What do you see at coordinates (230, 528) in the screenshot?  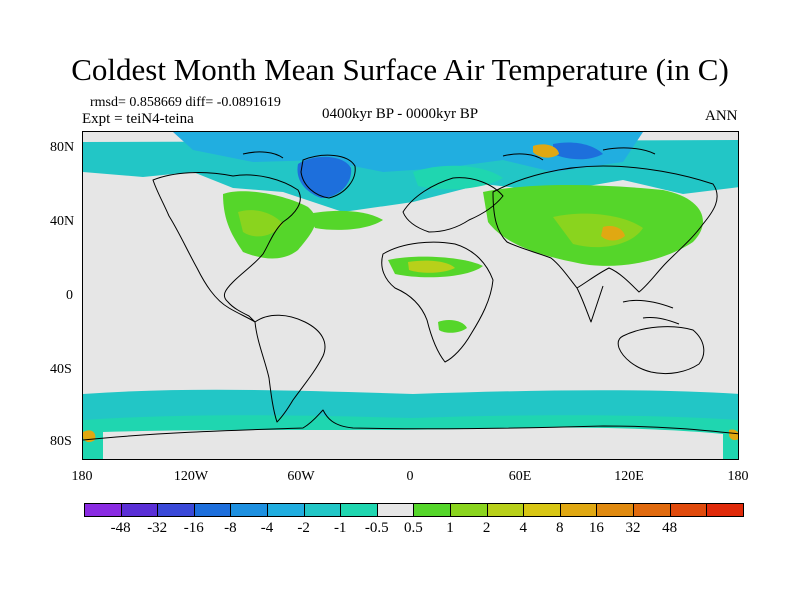 I see `colorbar-label: -8` at bounding box center [230, 528].